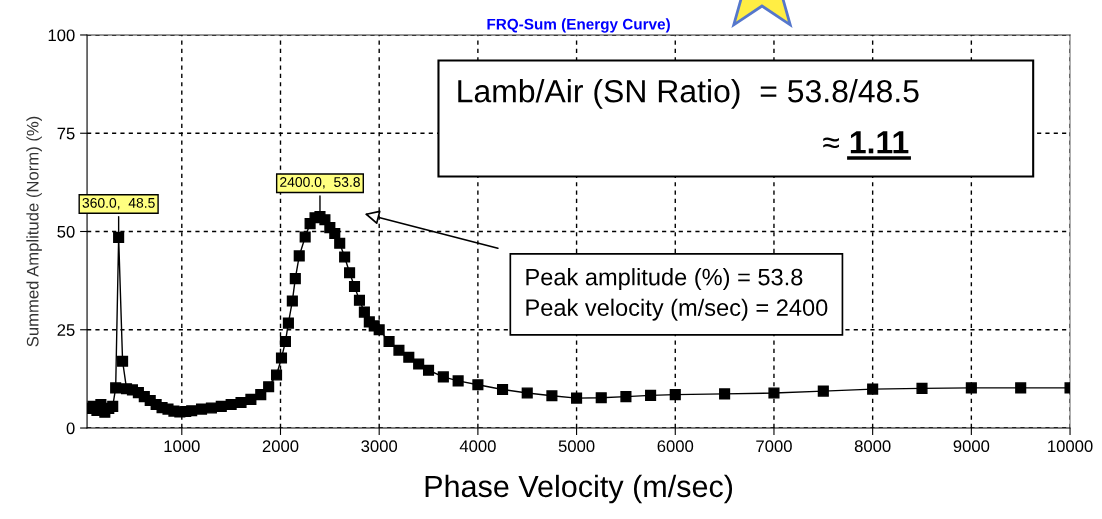  What do you see at coordinates (66, 330) in the screenshot?
I see `y-tick-label: 25` at bounding box center [66, 330].